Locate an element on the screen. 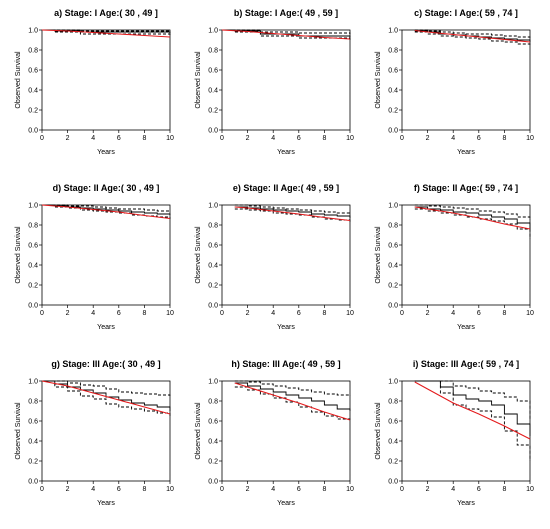  panel-title: i) Stage: III Age:( 59 , 74 ] is located at coordinates (466, 364).